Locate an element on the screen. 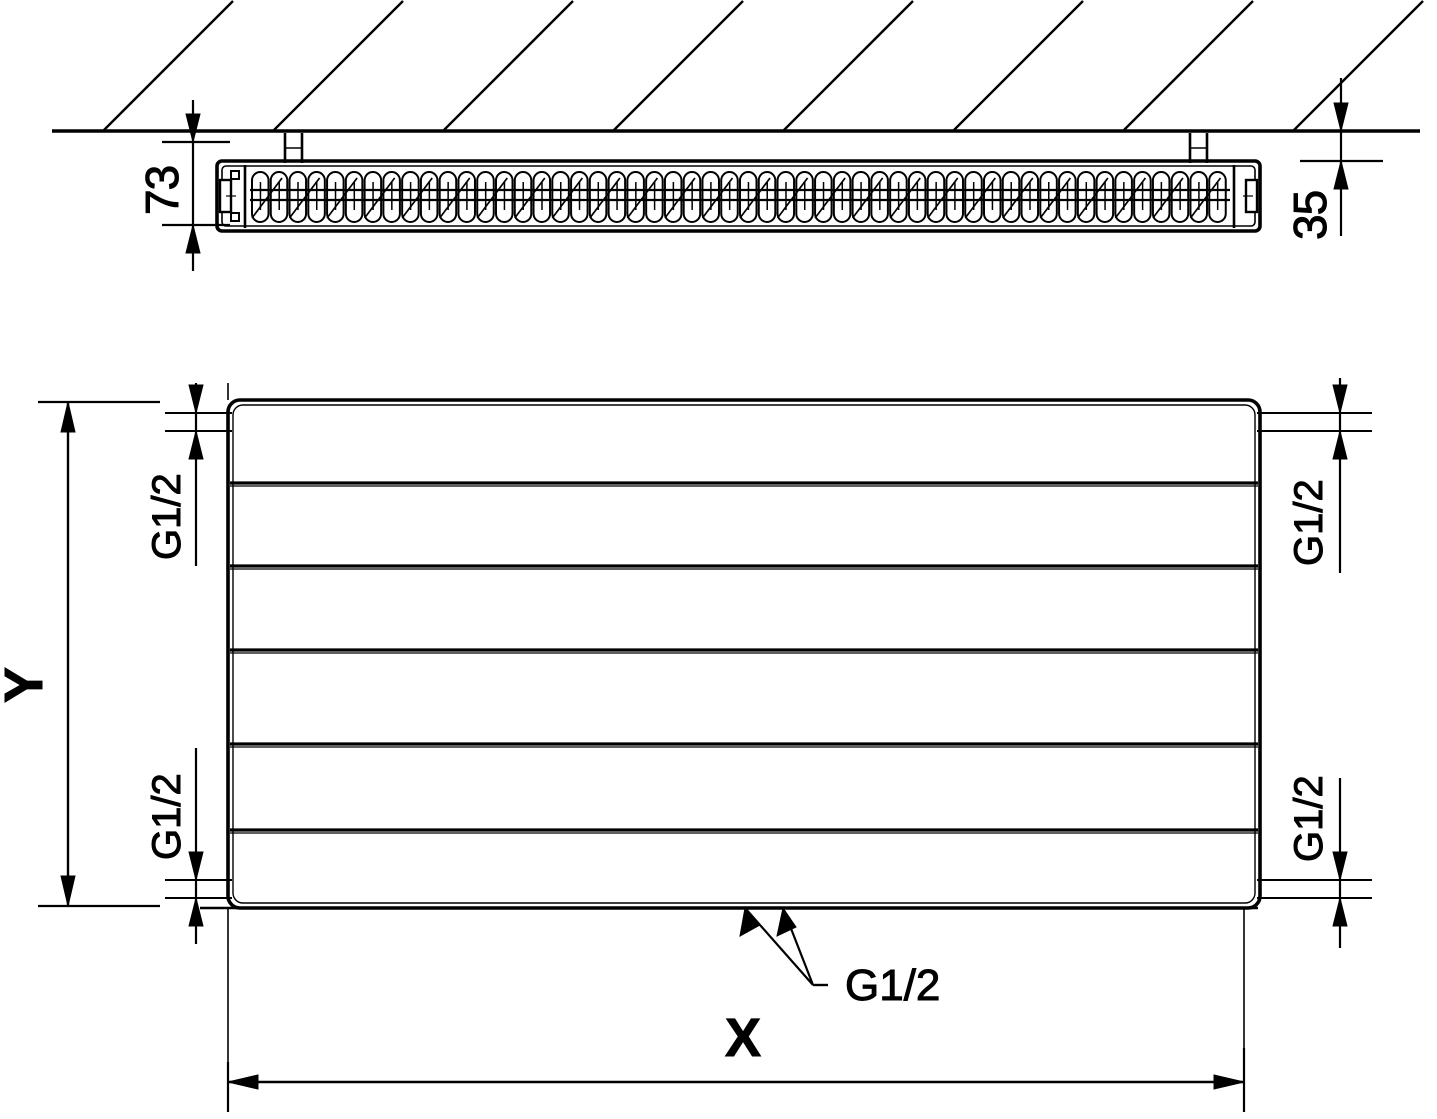 The height and width of the screenshot is (1119, 1437). g12-callout-label: G1/2 is located at coordinates (892, 985).